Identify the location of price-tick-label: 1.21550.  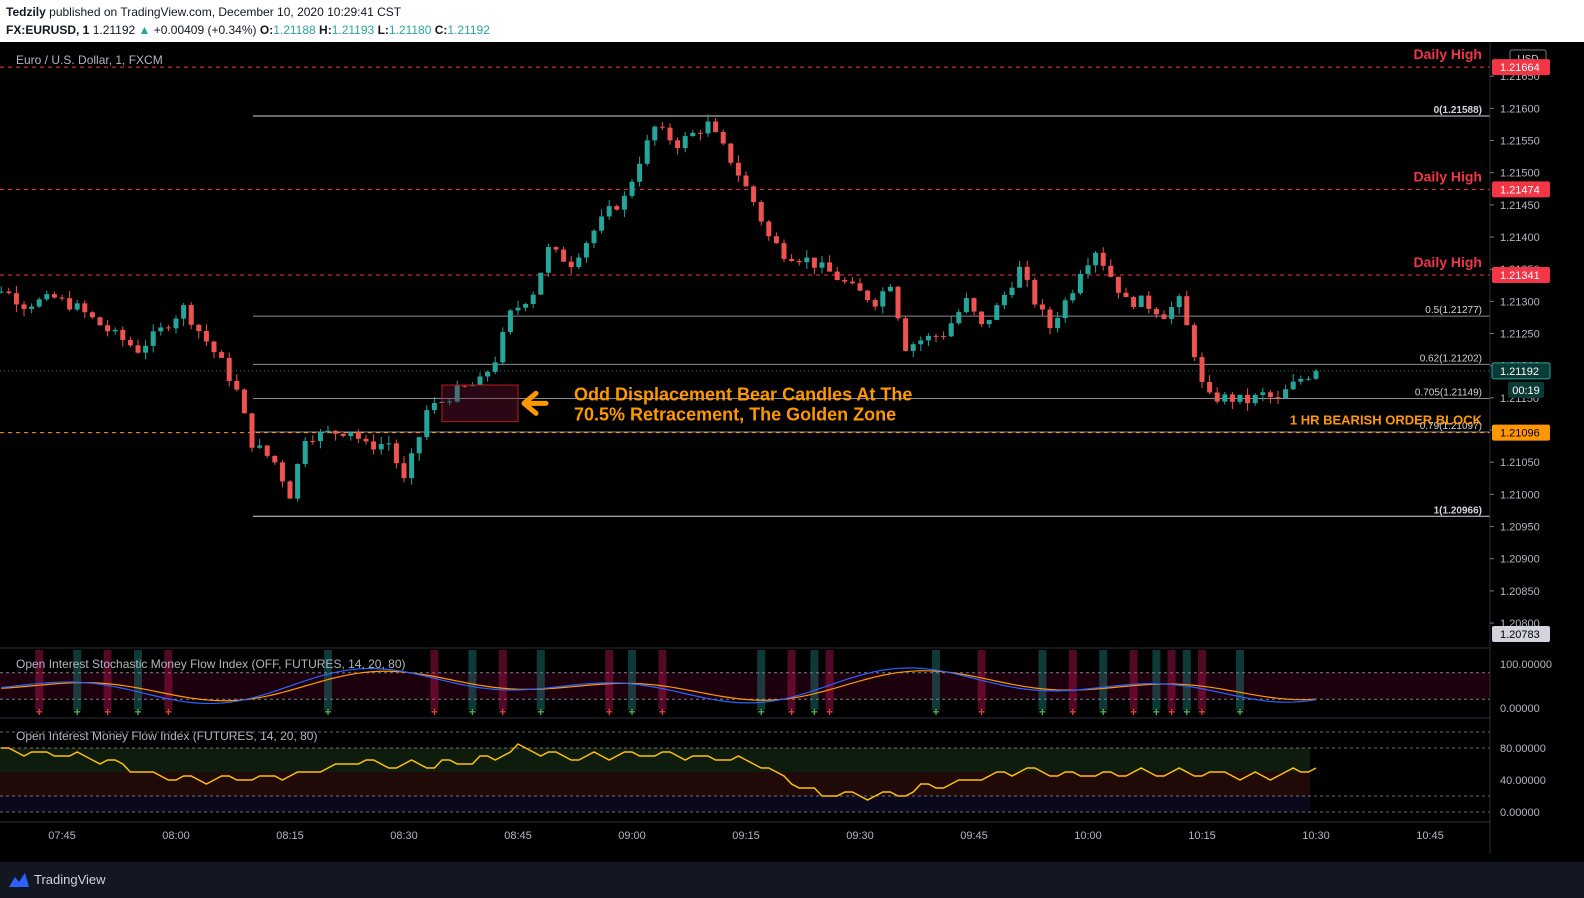
(1520, 142).